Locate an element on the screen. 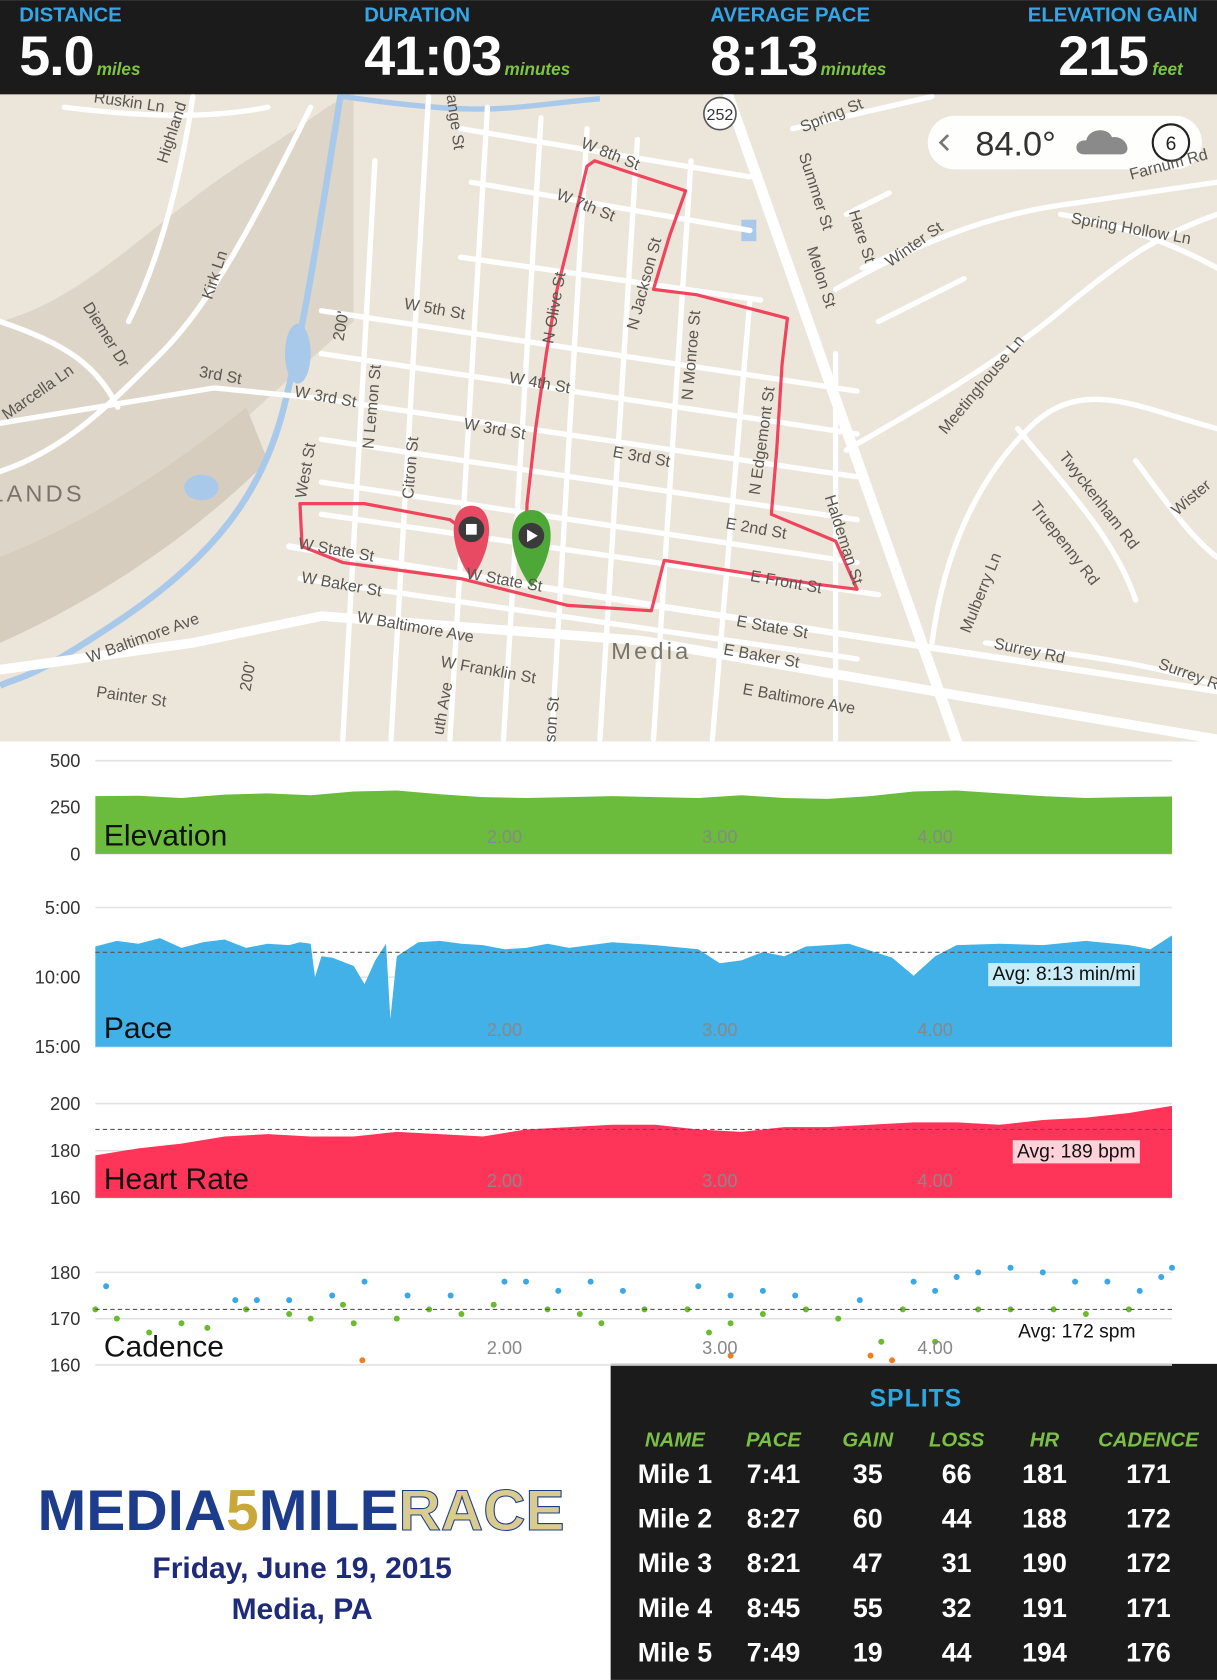 This screenshot has height=1680, width=1217. chart-title: Pace is located at coordinates (138, 1028).